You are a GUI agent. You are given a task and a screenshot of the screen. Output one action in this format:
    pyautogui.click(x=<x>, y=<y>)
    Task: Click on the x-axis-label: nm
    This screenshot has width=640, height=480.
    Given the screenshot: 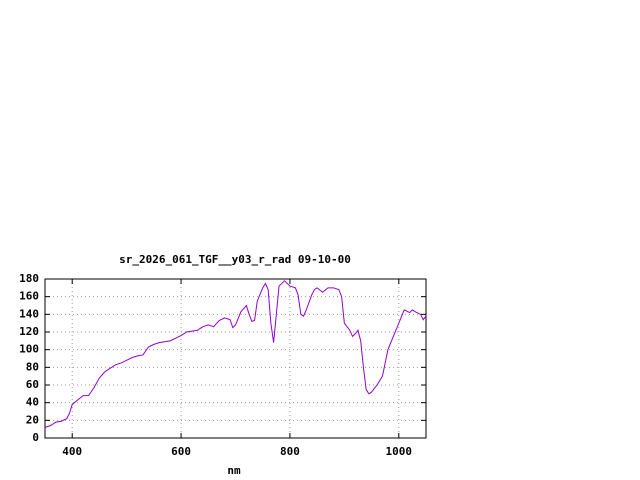 What is the action you would take?
    pyautogui.click(x=234, y=470)
    